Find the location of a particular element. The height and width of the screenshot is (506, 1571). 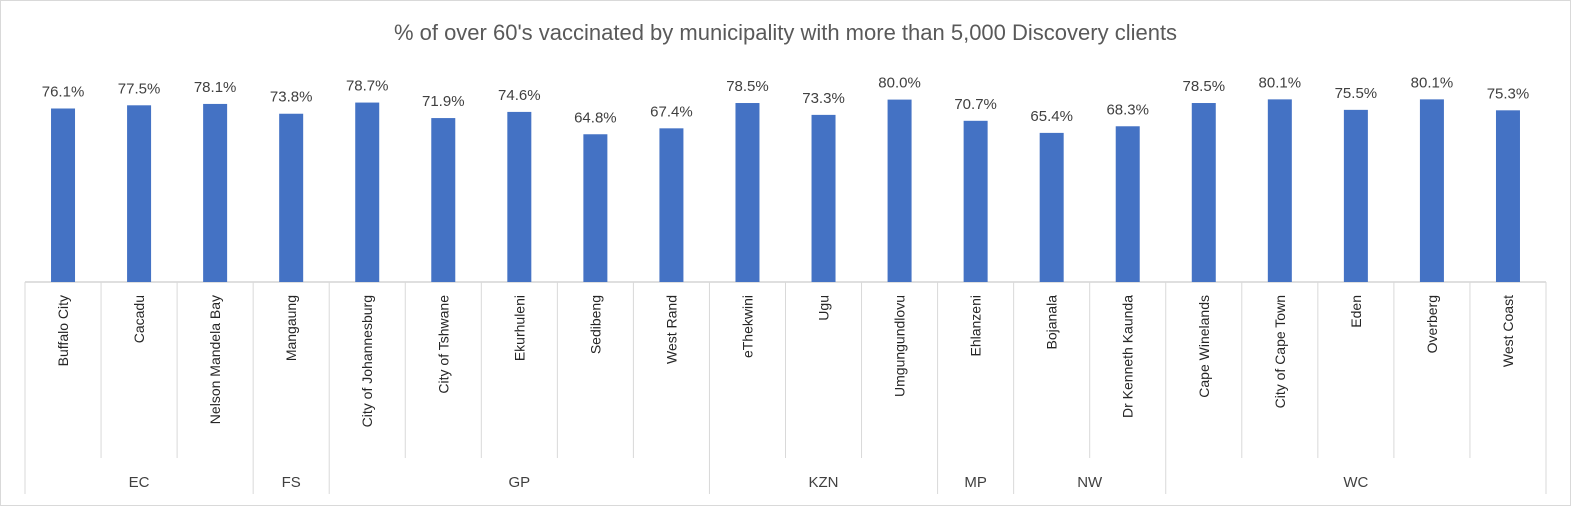

data-label: 73.3% is located at coordinates (823, 98).